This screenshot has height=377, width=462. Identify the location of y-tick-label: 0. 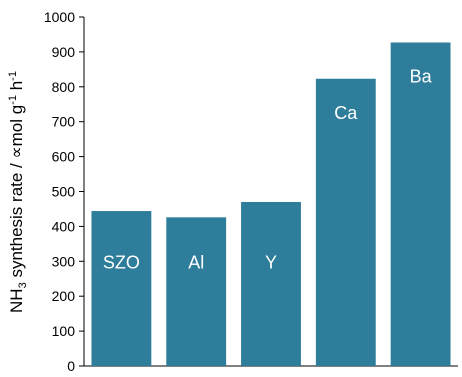
(71, 365).